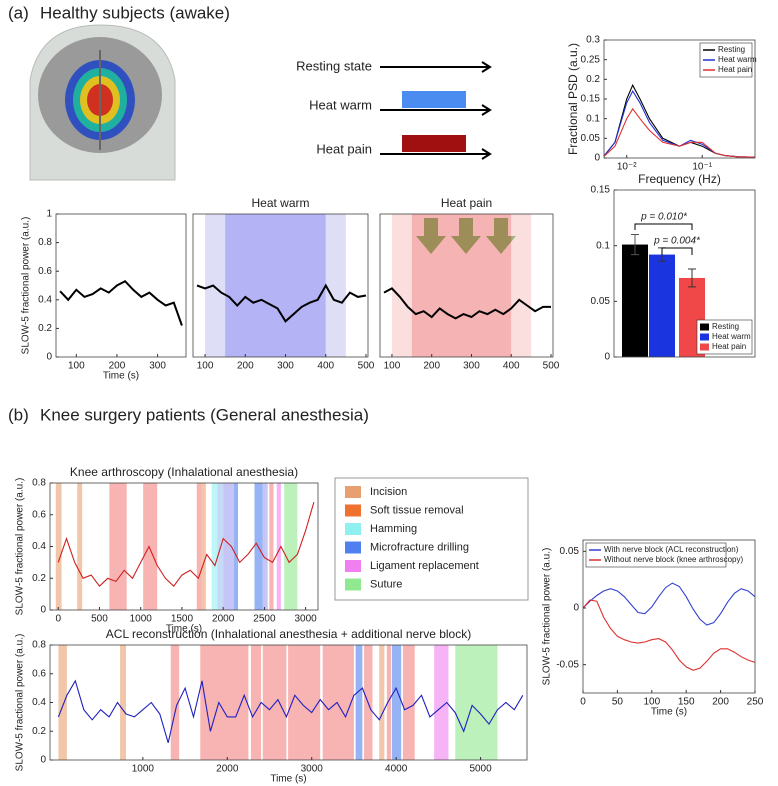 This screenshot has height=786, width=778. Describe the element at coordinates (388, 492) in the screenshot. I see `legend-label: Incision` at that location.